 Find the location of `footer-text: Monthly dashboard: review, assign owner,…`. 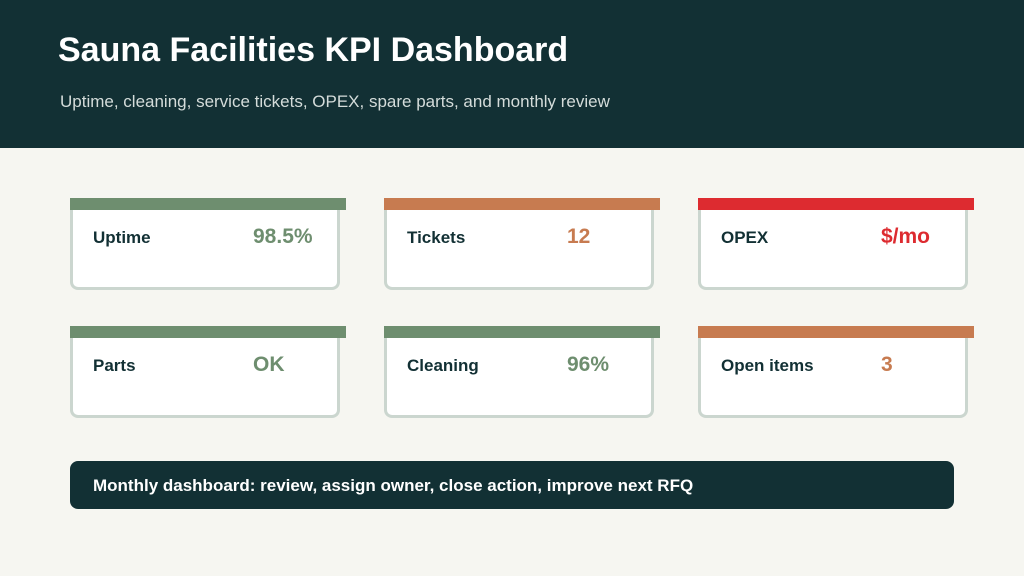

footer-text: Monthly dashboard: review, assign owner,… is located at coordinates (393, 485).